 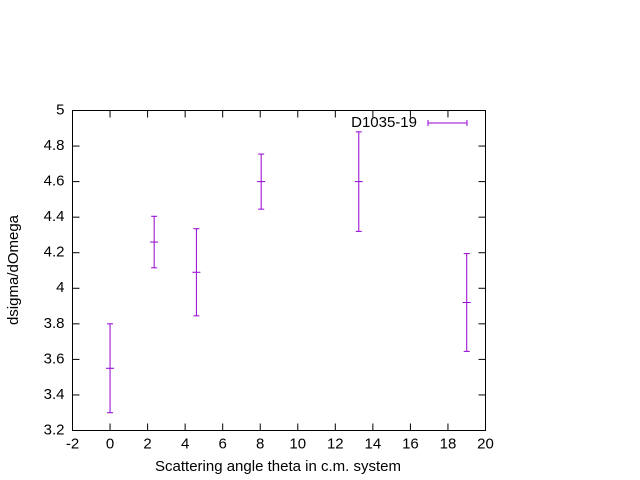 I want to click on y-tick-label: 4, so click(x=60, y=287).